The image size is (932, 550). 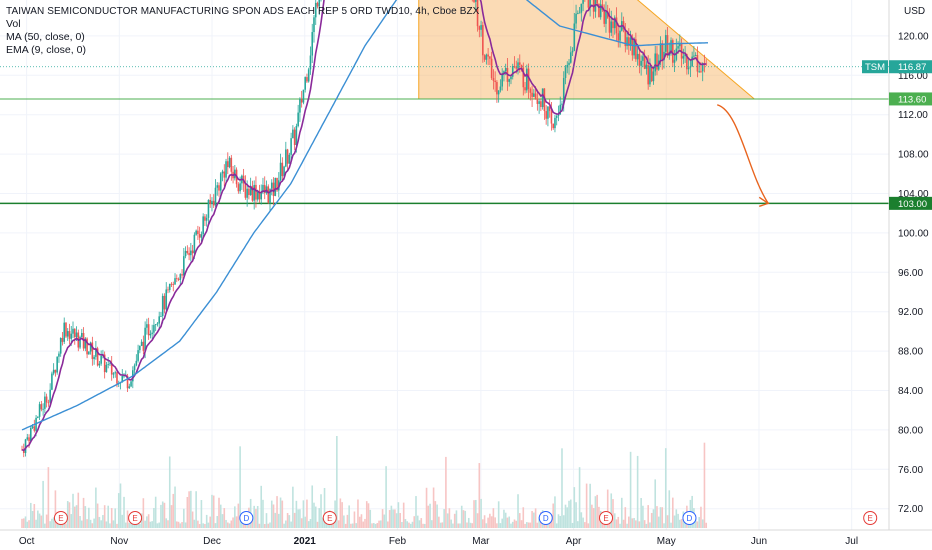 What do you see at coordinates (305, 541) in the screenshot?
I see `time-tick-label: 2021` at bounding box center [305, 541].